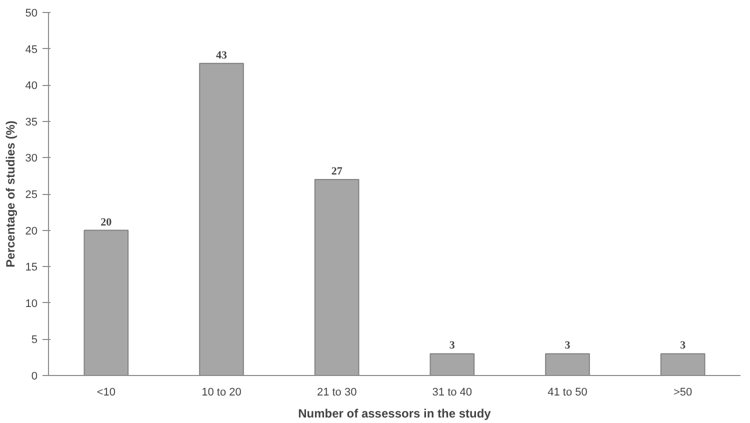 Image resolution: width=750 pixels, height=423 pixels. Describe the element at coordinates (222, 392) in the screenshot. I see `x-tick-label: 10 to 20` at that location.